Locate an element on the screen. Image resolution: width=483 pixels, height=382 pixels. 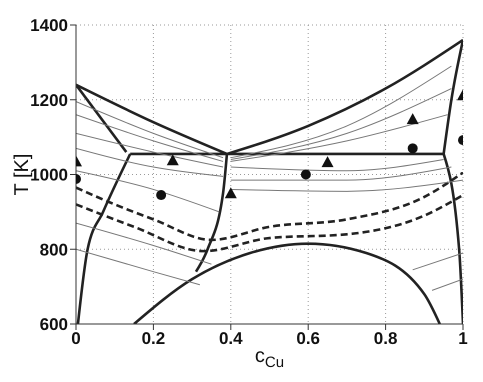
y-tick-label: 1000 is located at coordinates (49, 175).